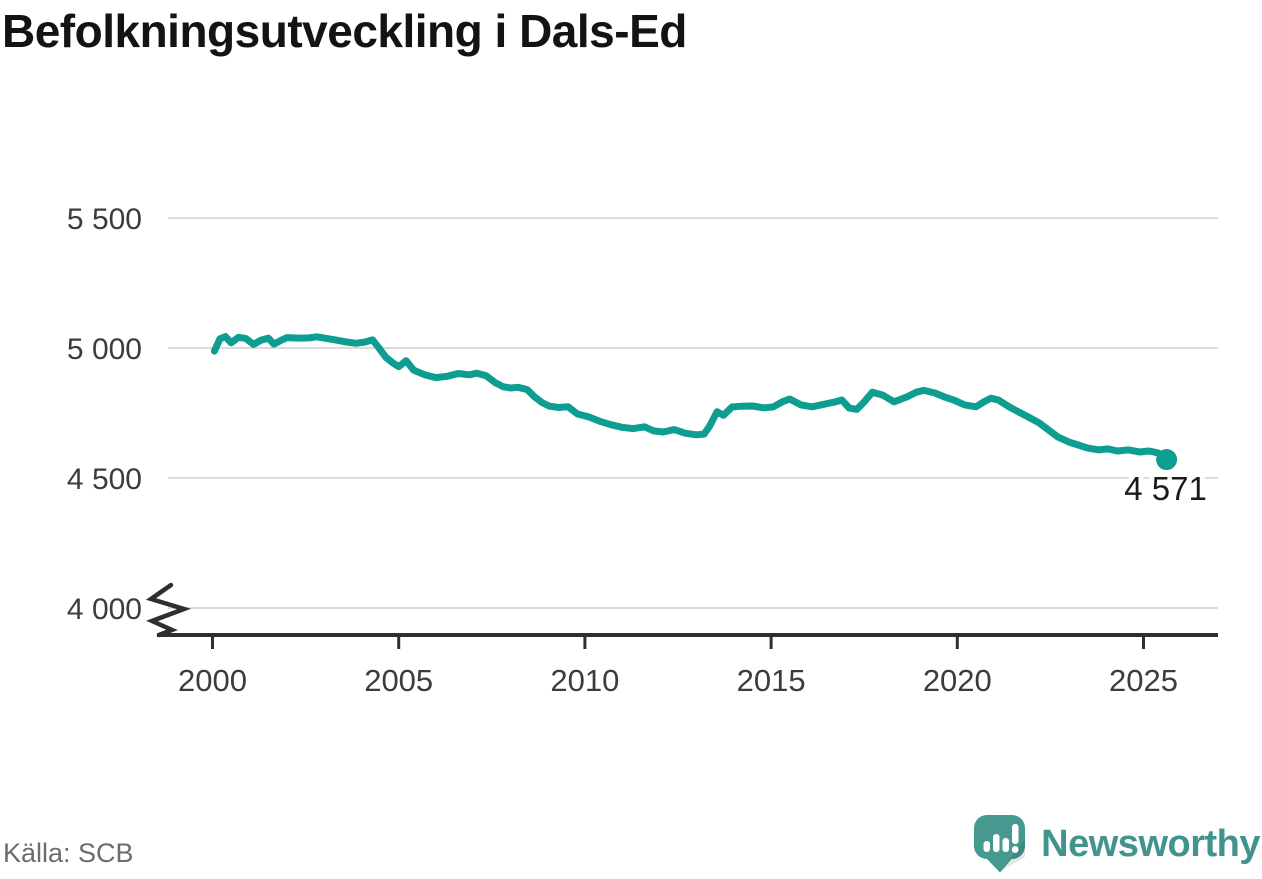 The width and height of the screenshot is (1262, 879). Describe the element at coordinates (104, 219) in the screenshot. I see `y-tick-label: 5 500` at that location.